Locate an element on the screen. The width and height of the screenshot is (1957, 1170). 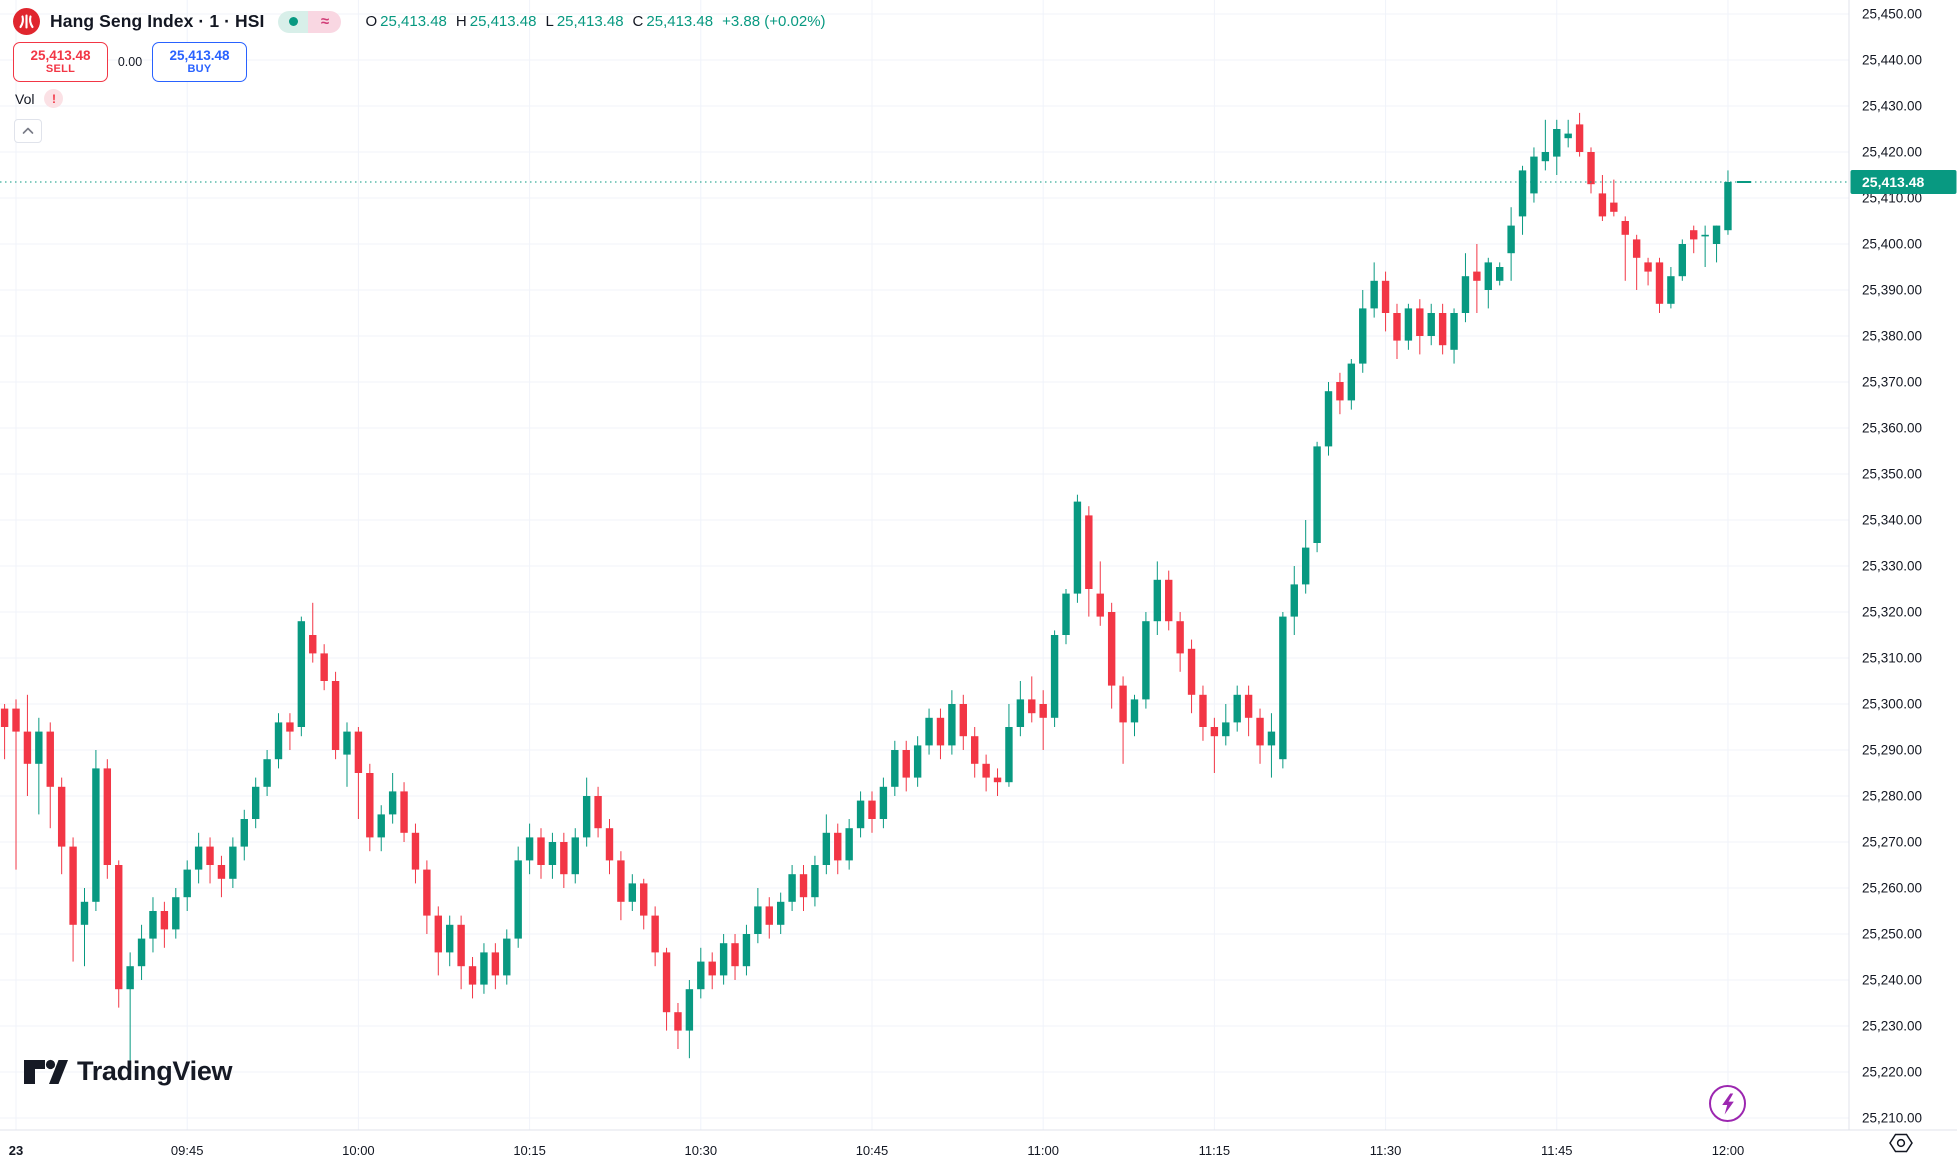
sell-price: 25,413.48 is located at coordinates (60, 55).